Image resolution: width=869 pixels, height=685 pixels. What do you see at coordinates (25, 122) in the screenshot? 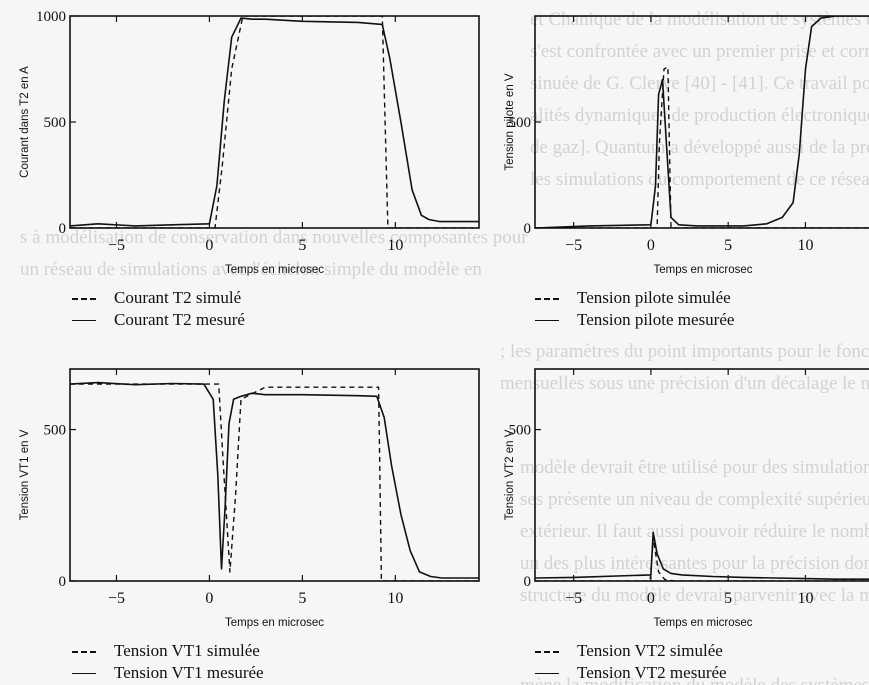
I see `y-axis-label: Courant dans T2 en A` at bounding box center [25, 122].